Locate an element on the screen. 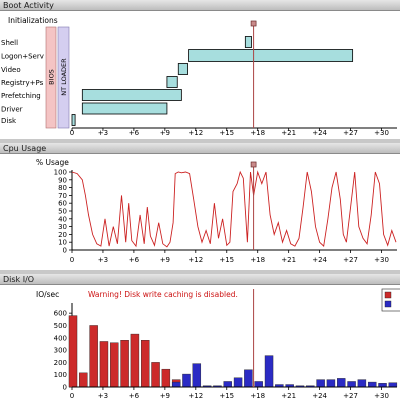 The height and width of the screenshot is (400, 400). y-tick-label: 600 is located at coordinates (60, 314).